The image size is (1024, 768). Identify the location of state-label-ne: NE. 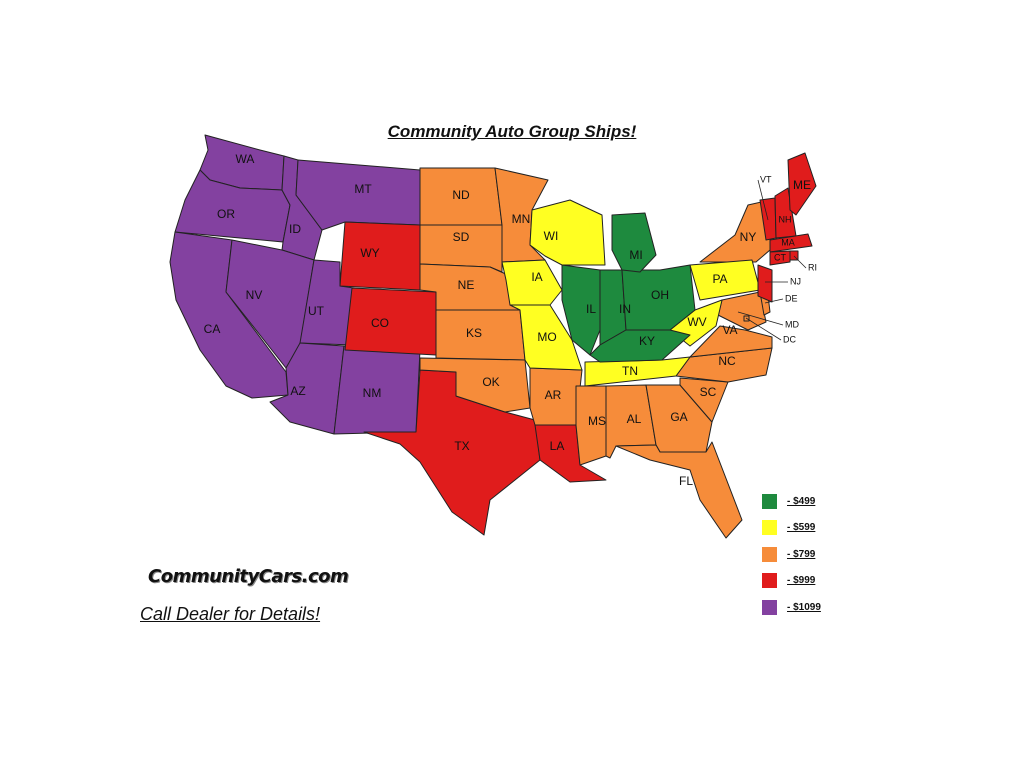
(466, 285).